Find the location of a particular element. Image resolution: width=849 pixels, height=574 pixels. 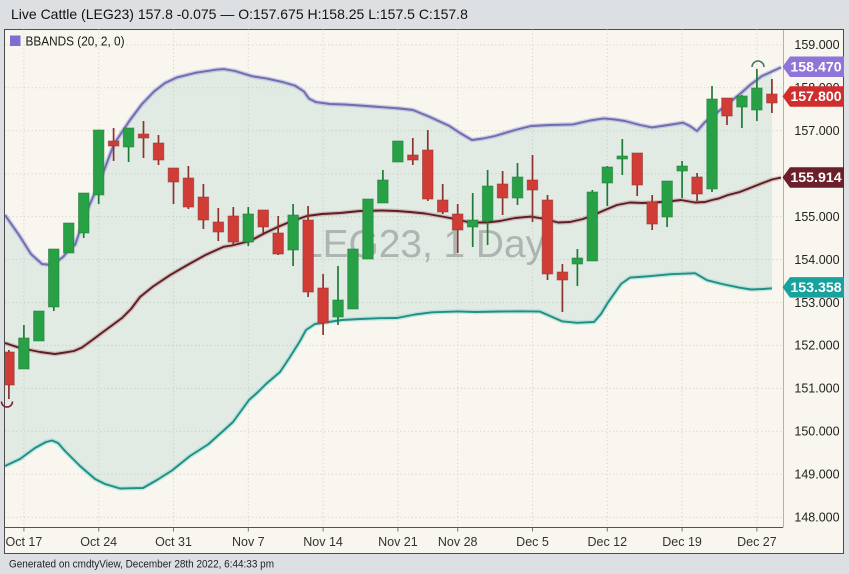

svg-text: Oct 17 is located at coordinates (23, 542).